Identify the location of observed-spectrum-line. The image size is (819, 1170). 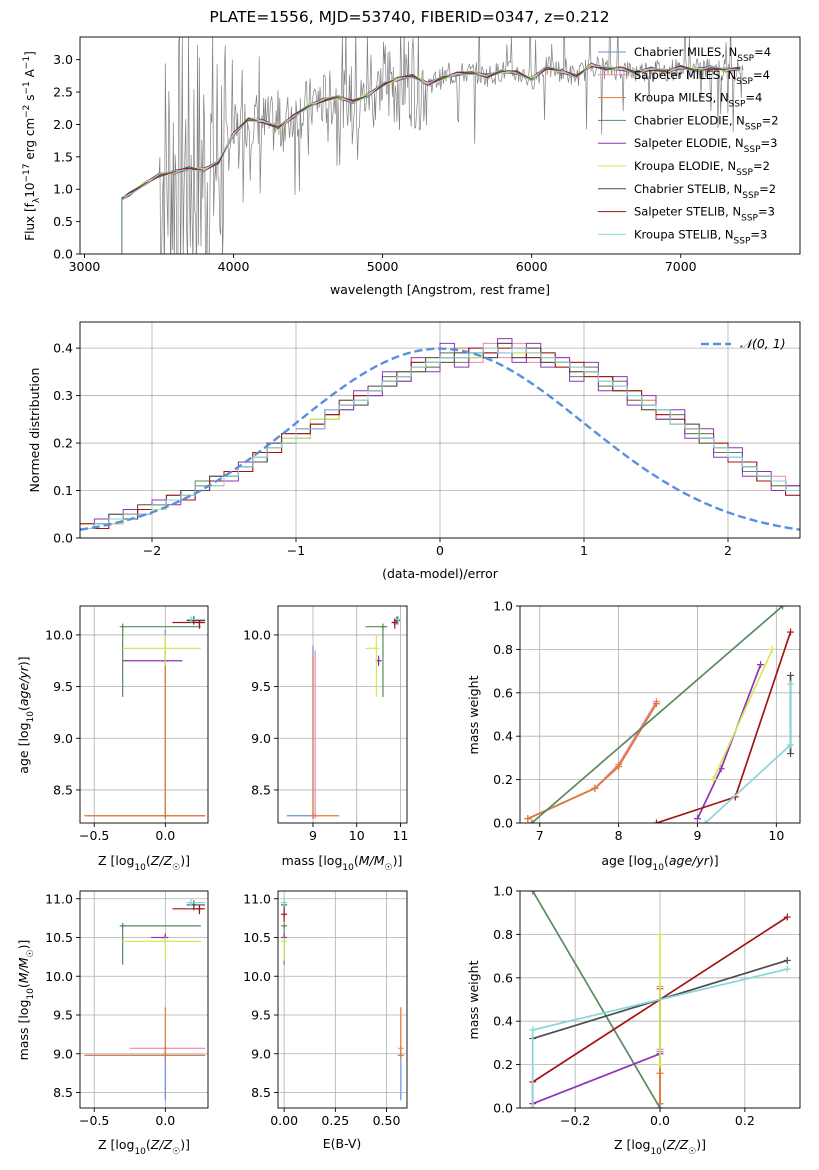
(451, 145).